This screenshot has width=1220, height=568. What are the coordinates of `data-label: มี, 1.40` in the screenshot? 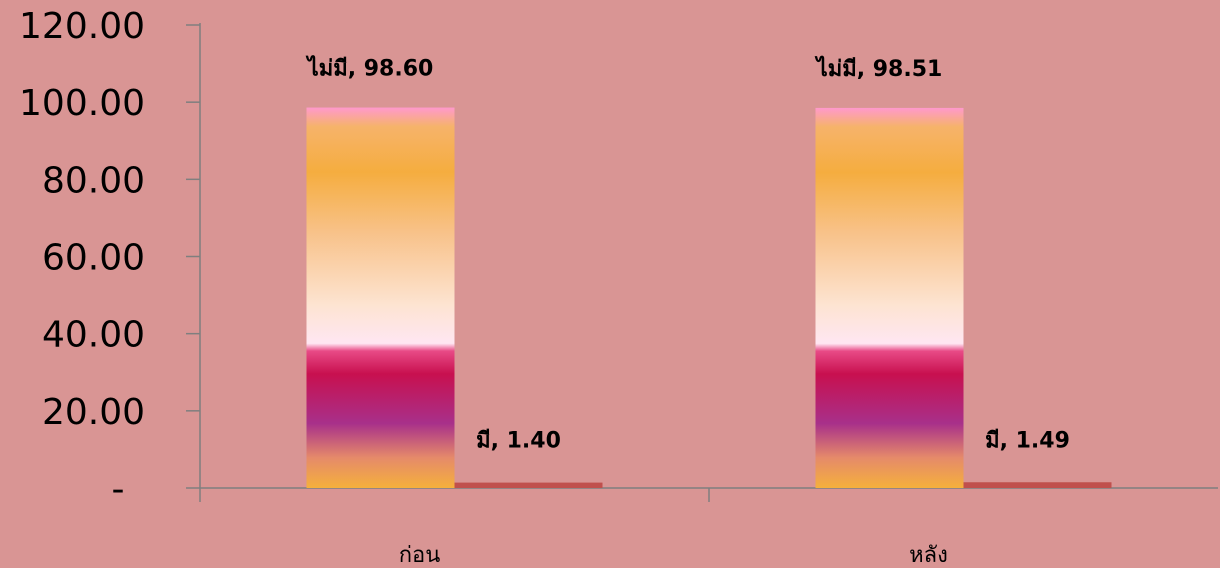 It's located at (518, 441).